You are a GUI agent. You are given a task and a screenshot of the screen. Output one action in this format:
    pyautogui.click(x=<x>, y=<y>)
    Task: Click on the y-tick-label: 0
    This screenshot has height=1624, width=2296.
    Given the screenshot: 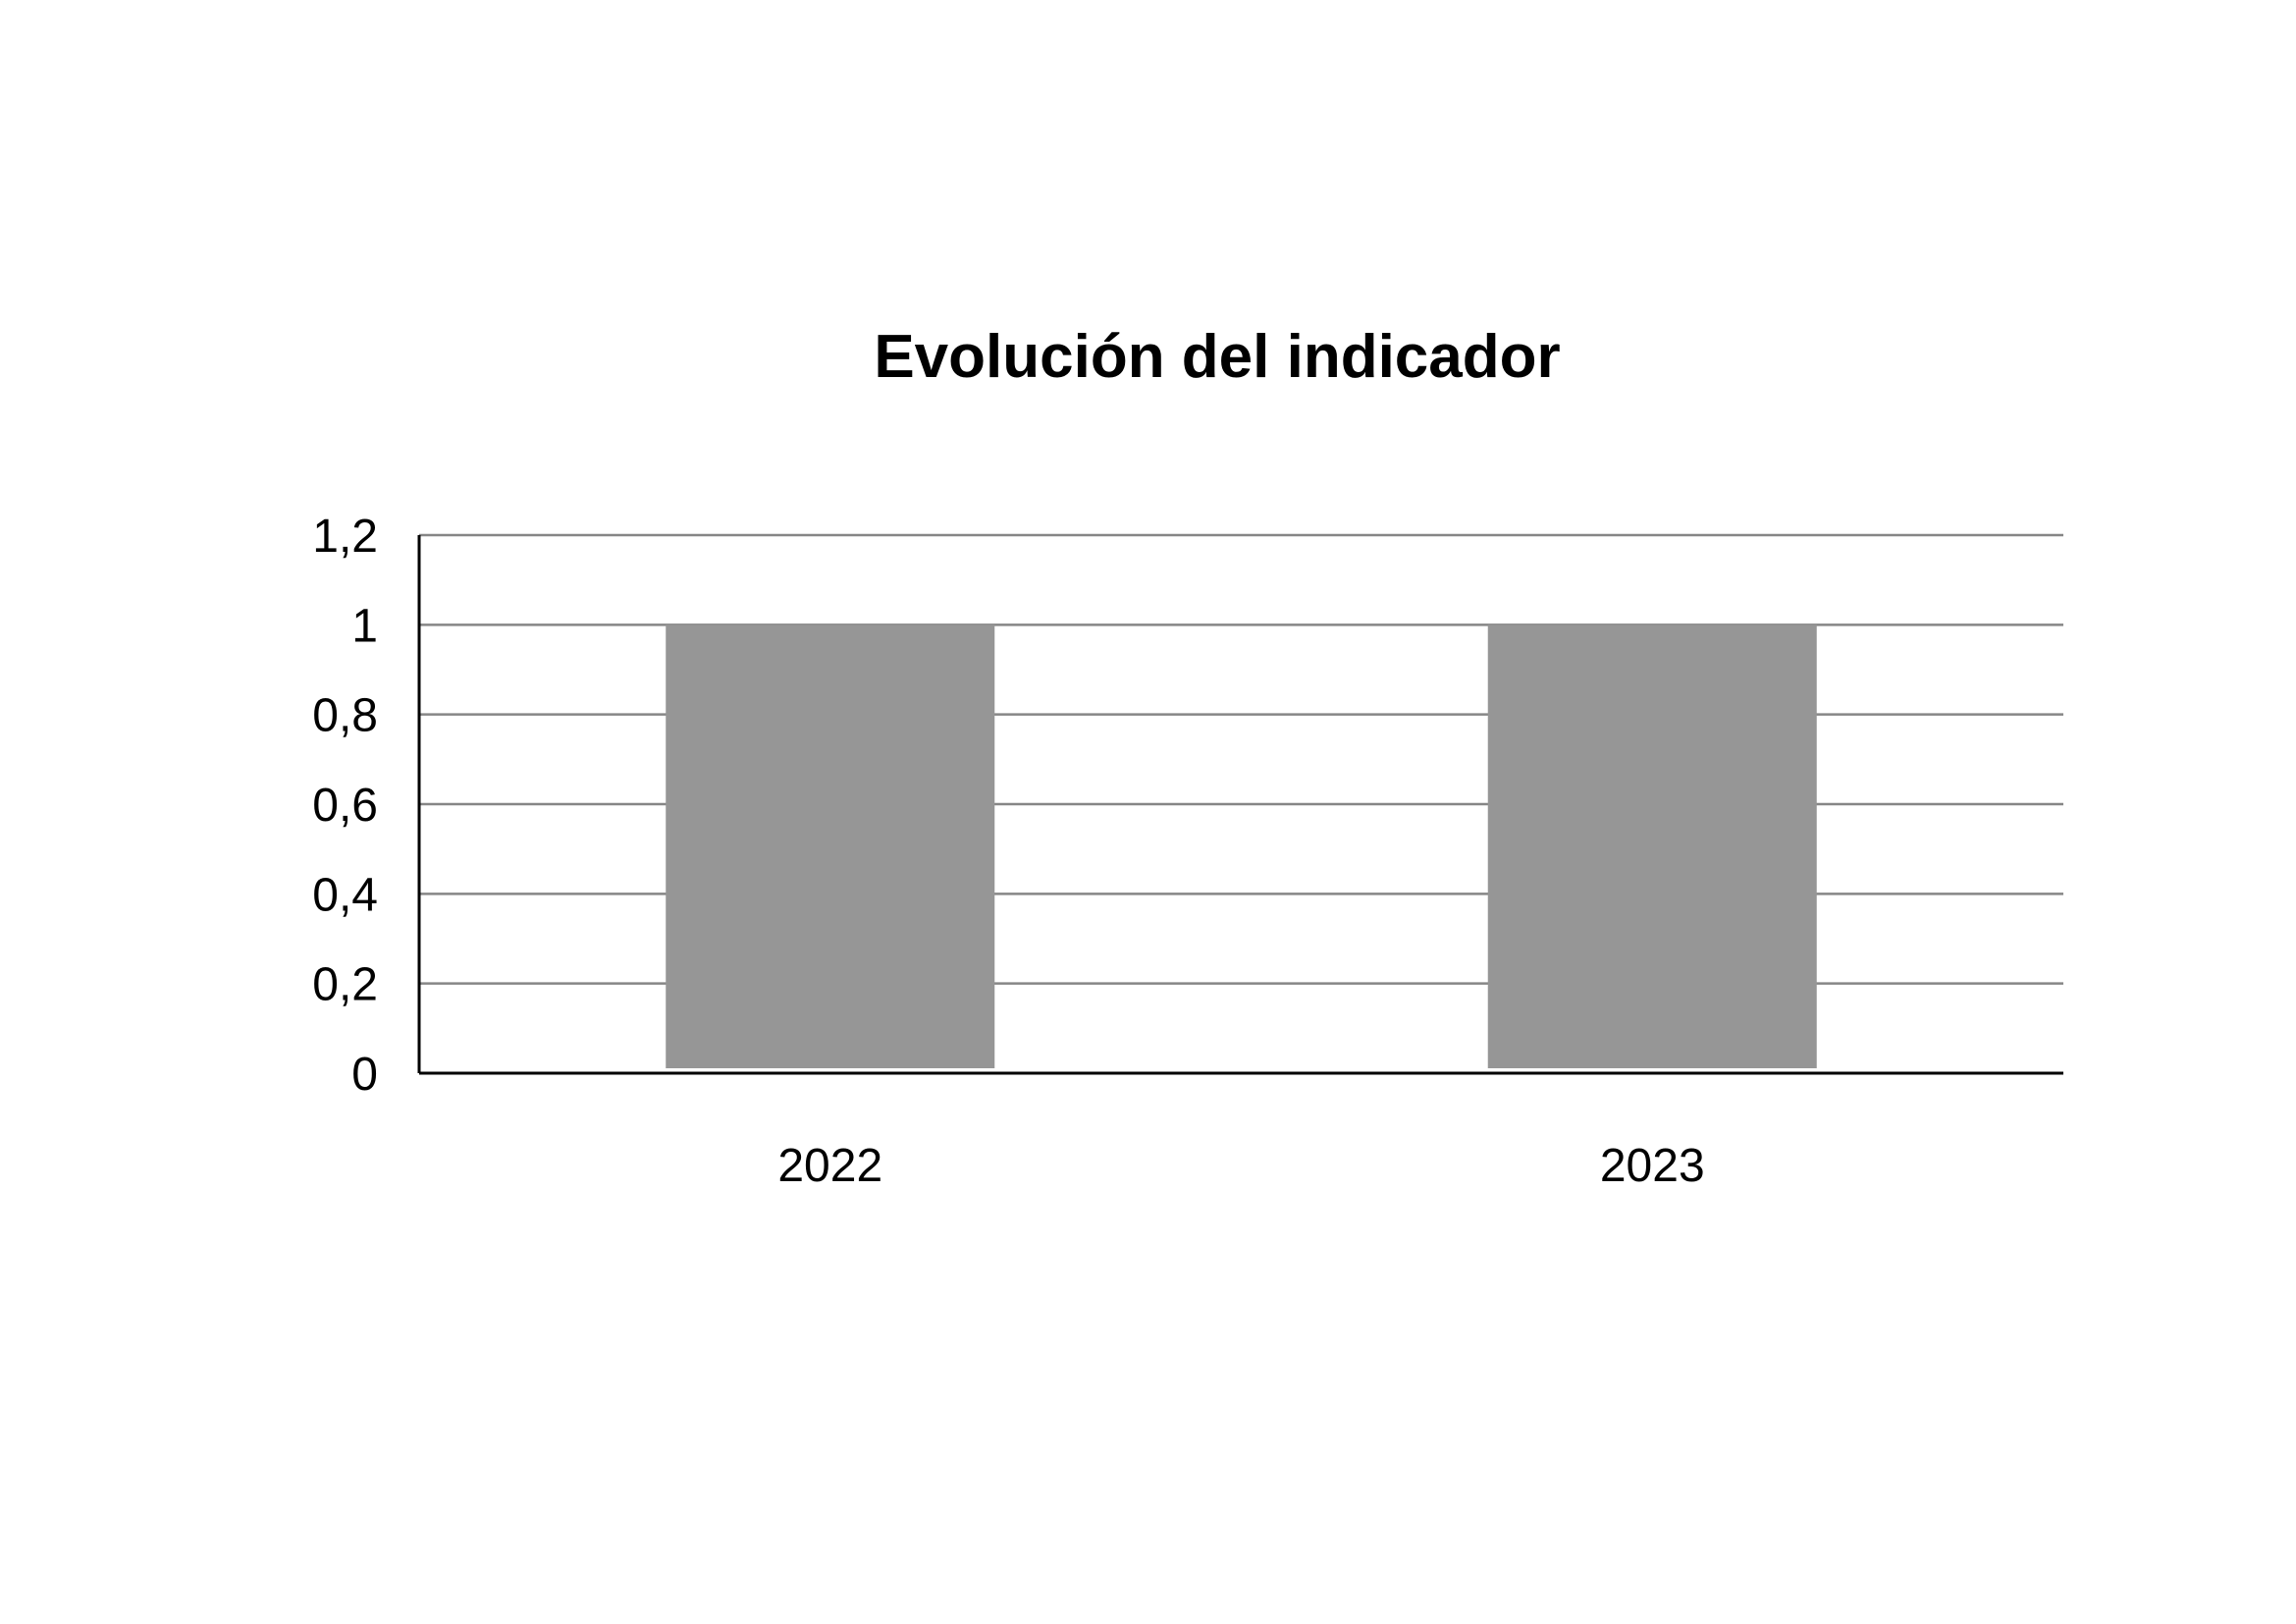 What is the action you would take?
    pyautogui.click(x=365, y=1075)
    